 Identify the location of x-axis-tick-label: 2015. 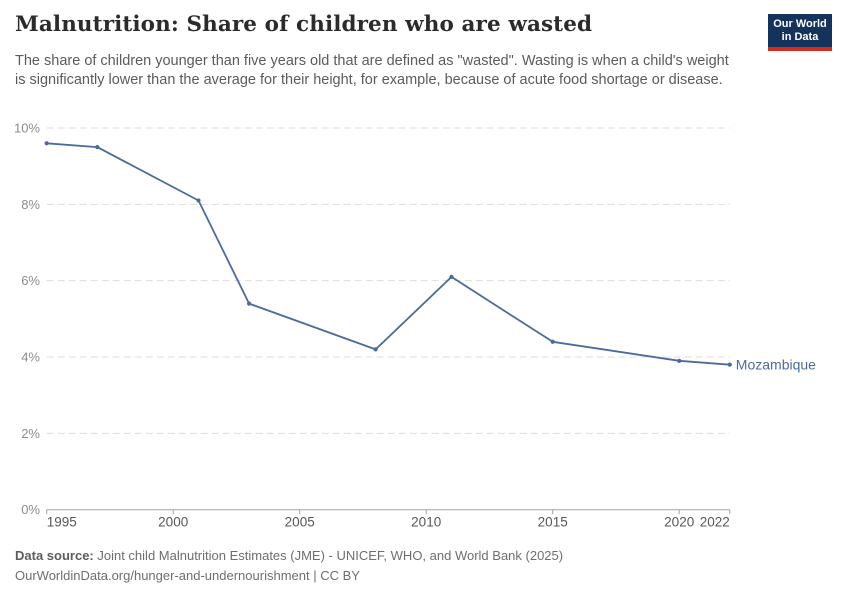
(553, 522).